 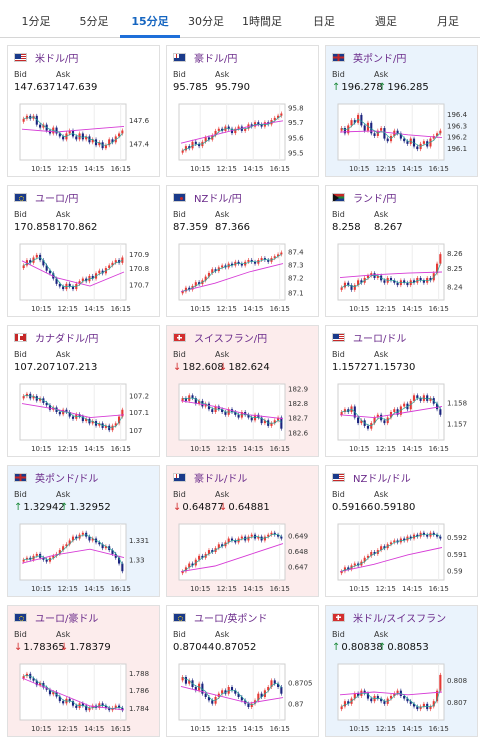 I want to click on price-tick-label: 87.2, so click(x=296, y=279).